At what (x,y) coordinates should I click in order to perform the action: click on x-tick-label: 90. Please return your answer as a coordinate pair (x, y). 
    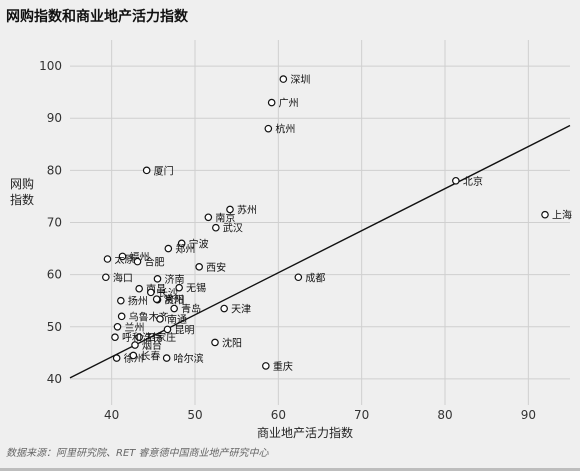
    Looking at the image, I should click on (528, 415).